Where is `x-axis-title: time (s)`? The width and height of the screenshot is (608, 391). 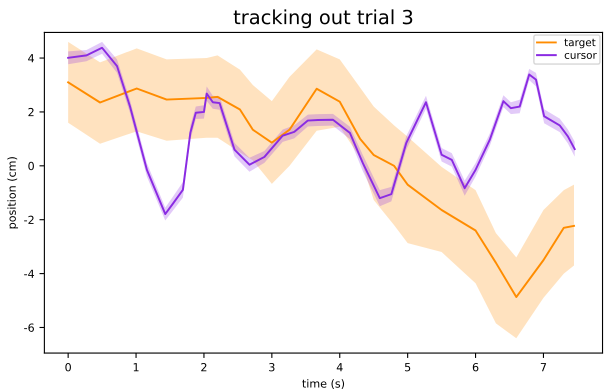 x-axis-title: time (s) is located at coordinates (323, 384).